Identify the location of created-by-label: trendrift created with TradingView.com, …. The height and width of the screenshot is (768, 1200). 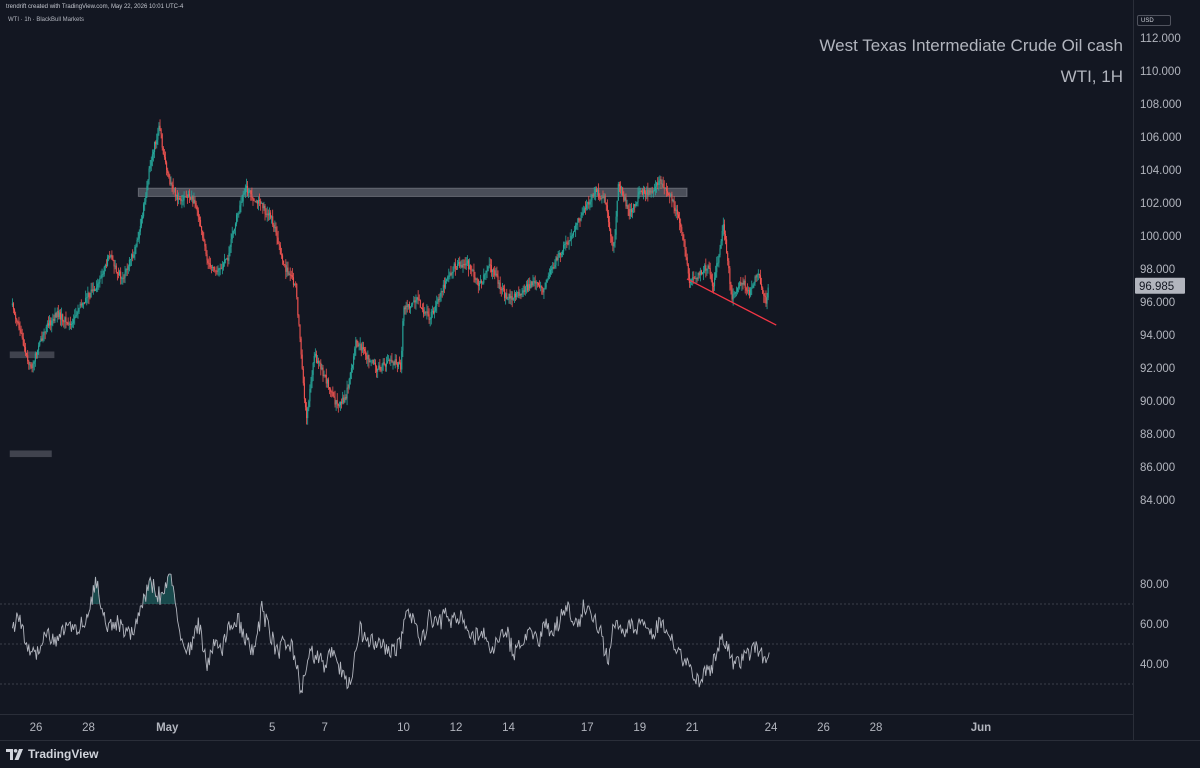
(95, 7).